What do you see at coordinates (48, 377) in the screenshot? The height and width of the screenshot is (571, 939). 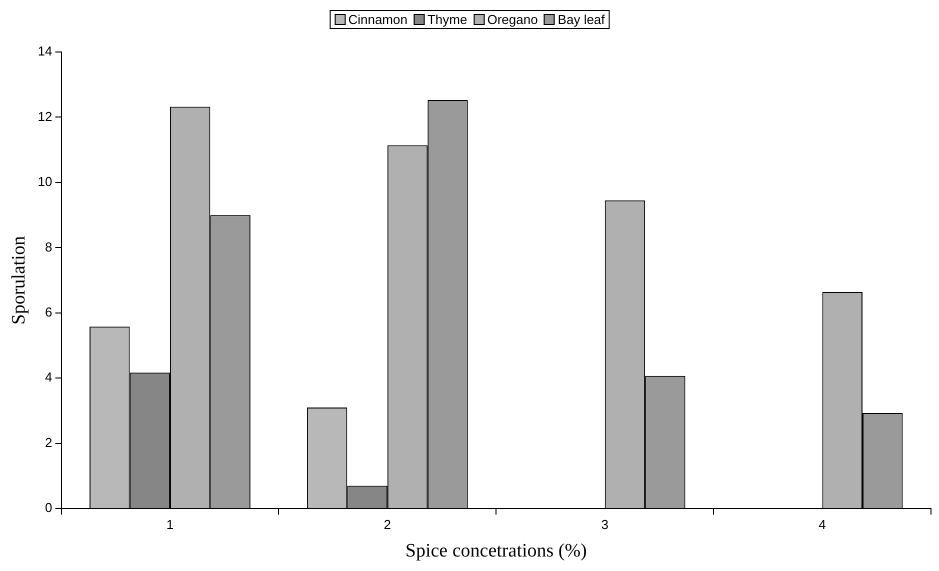 I see `y-tick-label: 4` at bounding box center [48, 377].